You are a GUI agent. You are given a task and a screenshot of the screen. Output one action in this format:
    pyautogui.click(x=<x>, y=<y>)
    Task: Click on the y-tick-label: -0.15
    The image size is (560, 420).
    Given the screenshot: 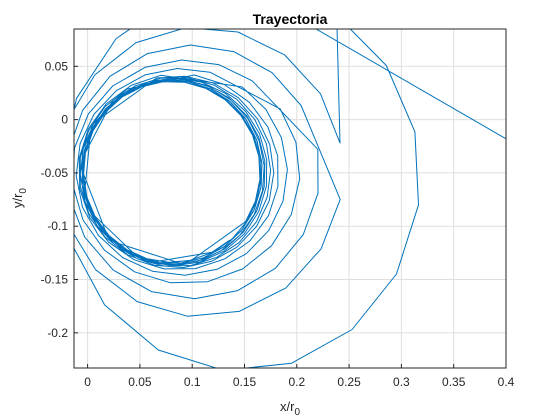 What is the action you would take?
    pyautogui.click(x=55, y=280)
    